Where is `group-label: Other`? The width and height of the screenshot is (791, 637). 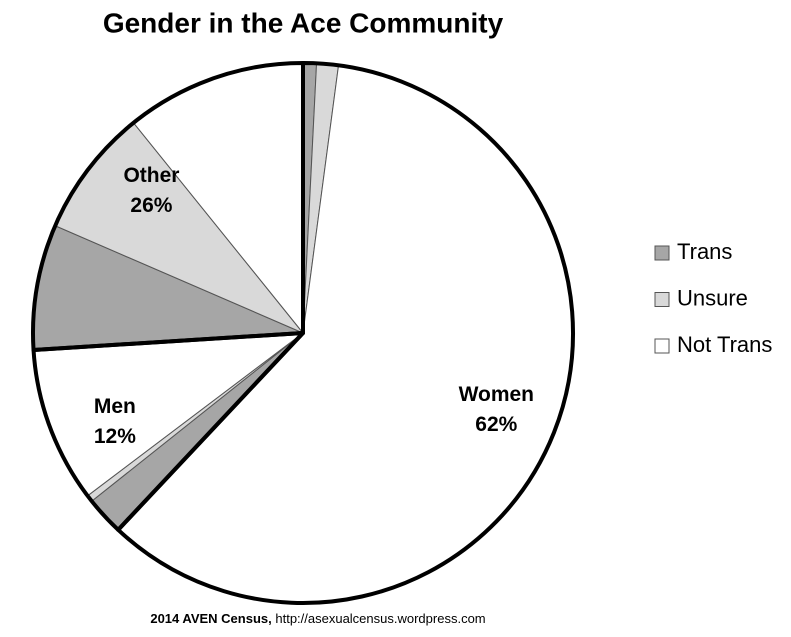 group-label: Other is located at coordinates (151, 175).